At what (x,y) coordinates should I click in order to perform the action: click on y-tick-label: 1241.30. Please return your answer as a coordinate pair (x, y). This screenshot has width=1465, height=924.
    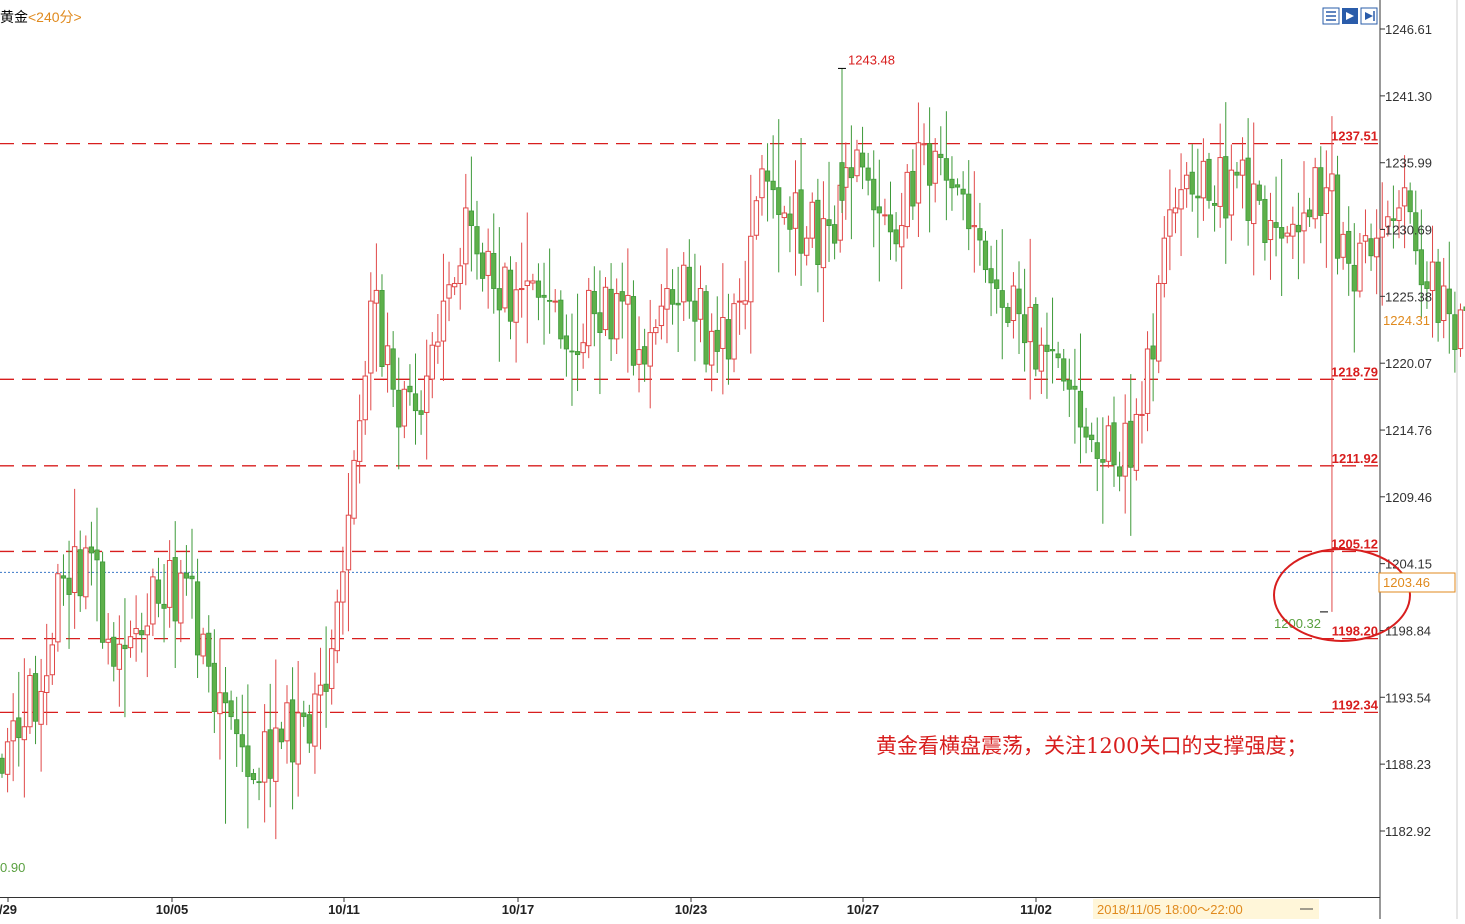
    Looking at the image, I should click on (1408, 96).